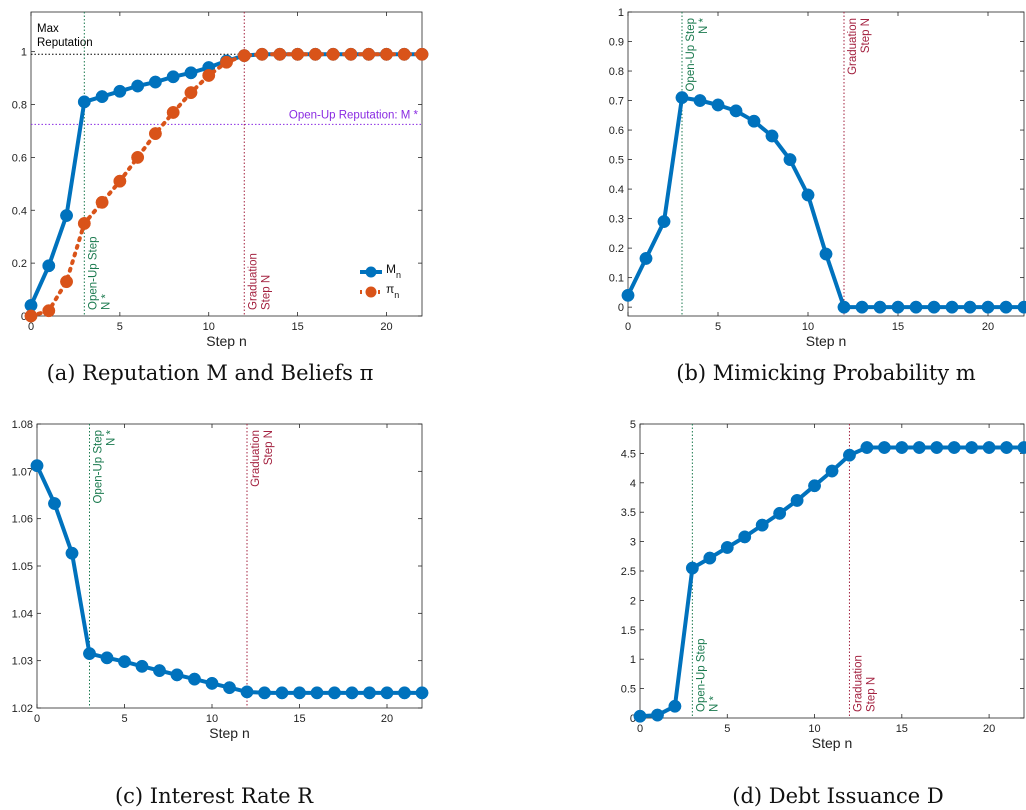 This screenshot has width=1026, height=810. Describe the element at coordinates (616, 279) in the screenshot. I see `y-tick-label: 0.1` at that location.